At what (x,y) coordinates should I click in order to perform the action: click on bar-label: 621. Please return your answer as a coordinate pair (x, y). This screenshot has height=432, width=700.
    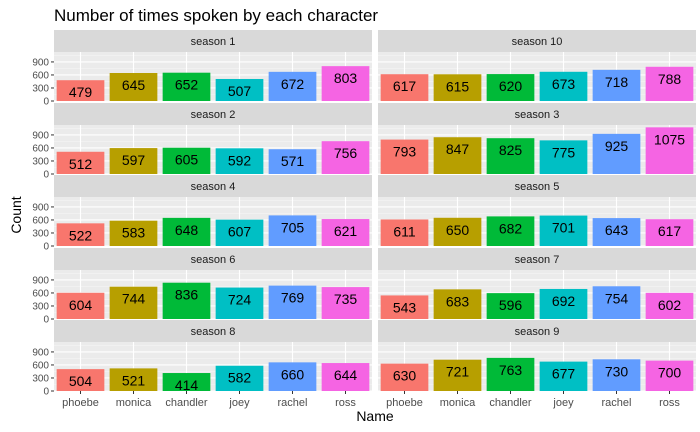
    Looking at the image, I should click on (346, 231).